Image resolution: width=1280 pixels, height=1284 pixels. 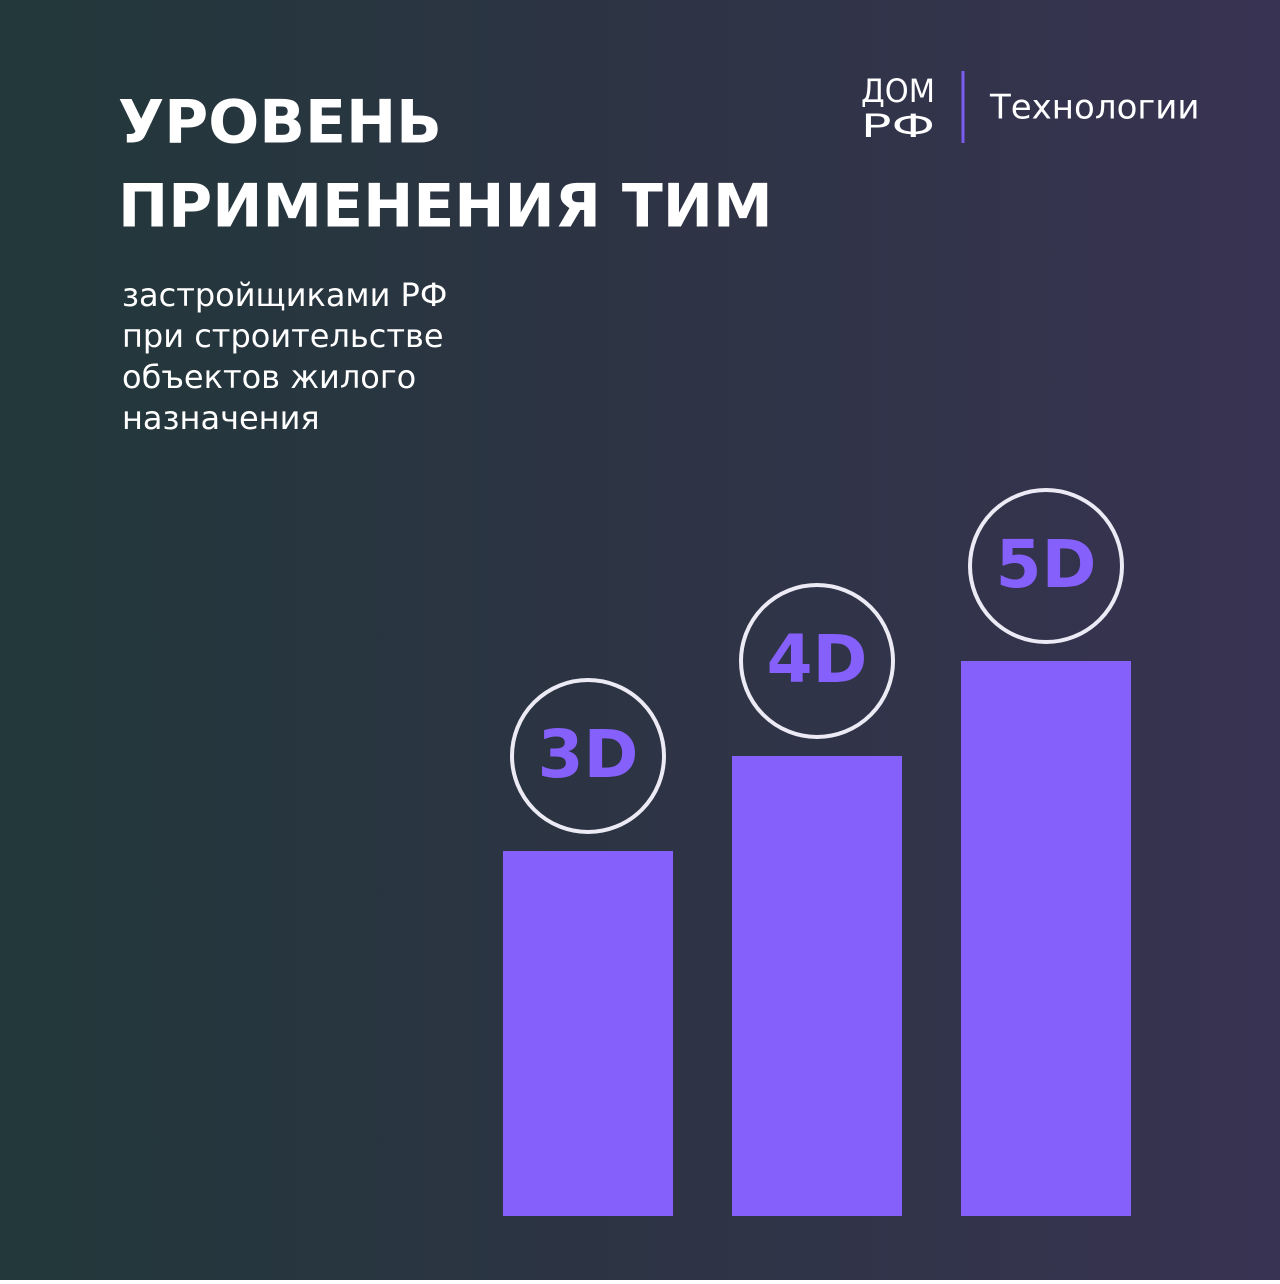 What do you see at coordinates (280, 123) in the screenshot?
I see `title-line: УРОВЕНЬ` at bounding box center [280, 123].